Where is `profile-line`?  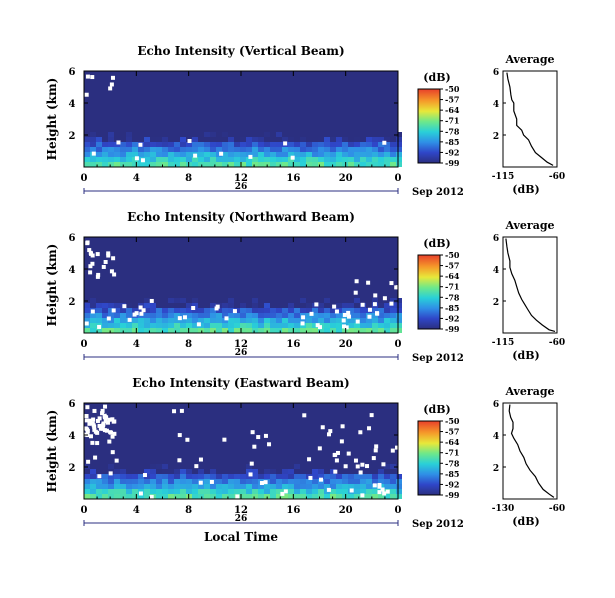 profile-line is located at coordinates (530, 119).